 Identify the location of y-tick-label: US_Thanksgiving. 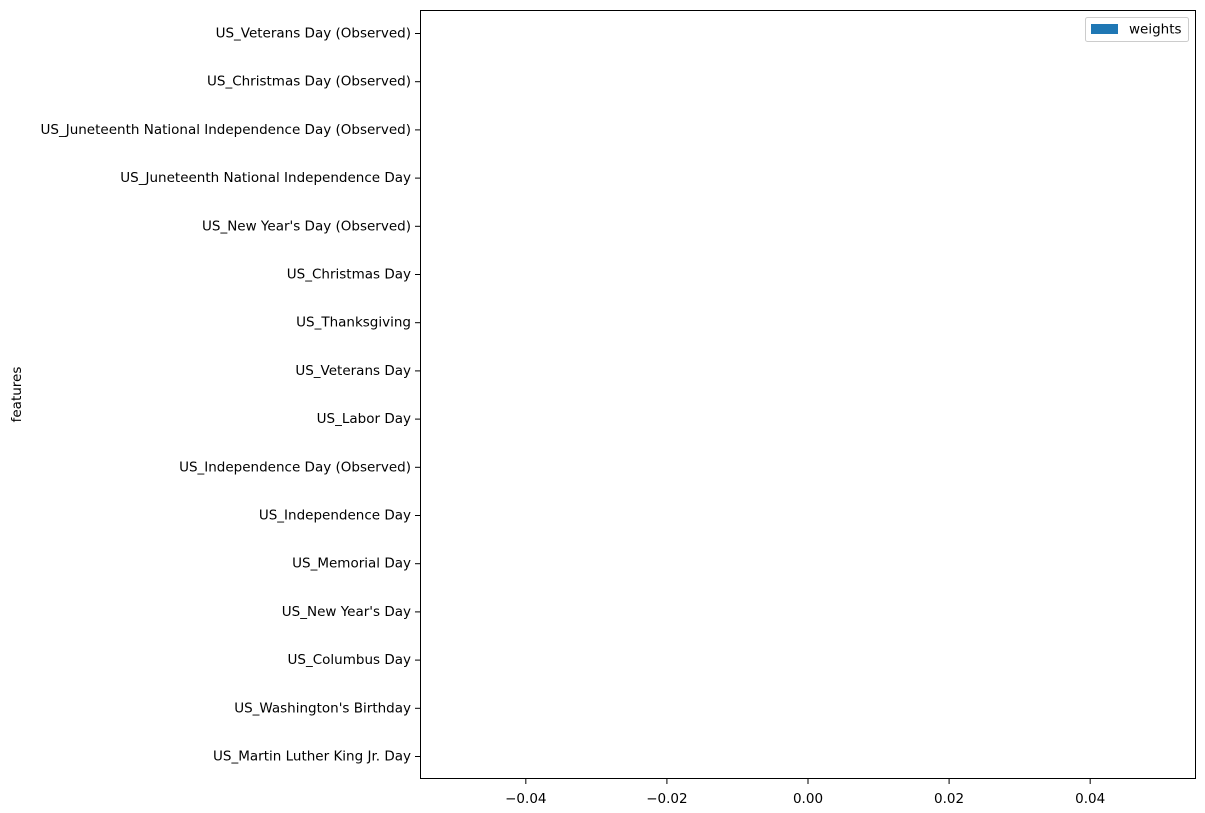
(353, 323).